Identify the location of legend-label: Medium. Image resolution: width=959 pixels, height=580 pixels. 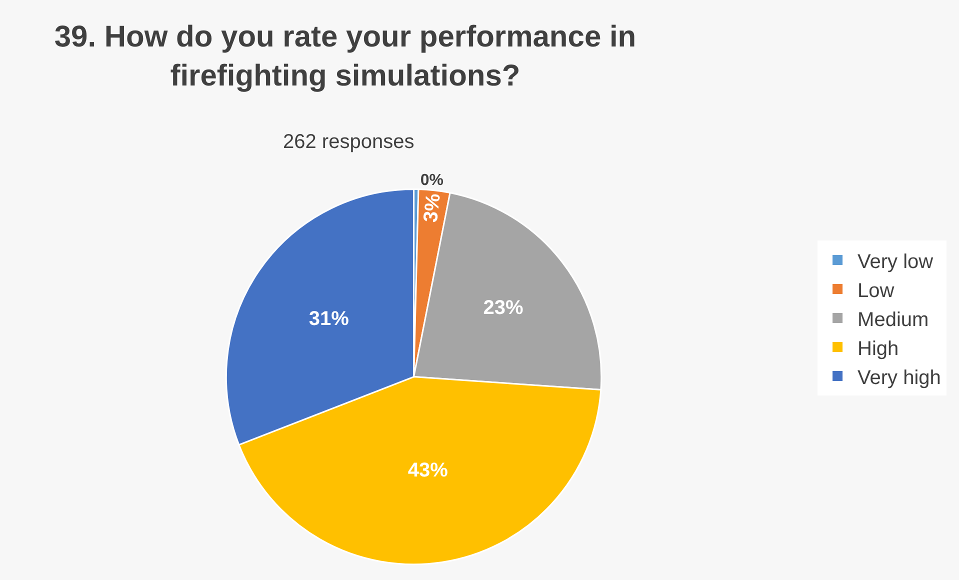
(893, 319).